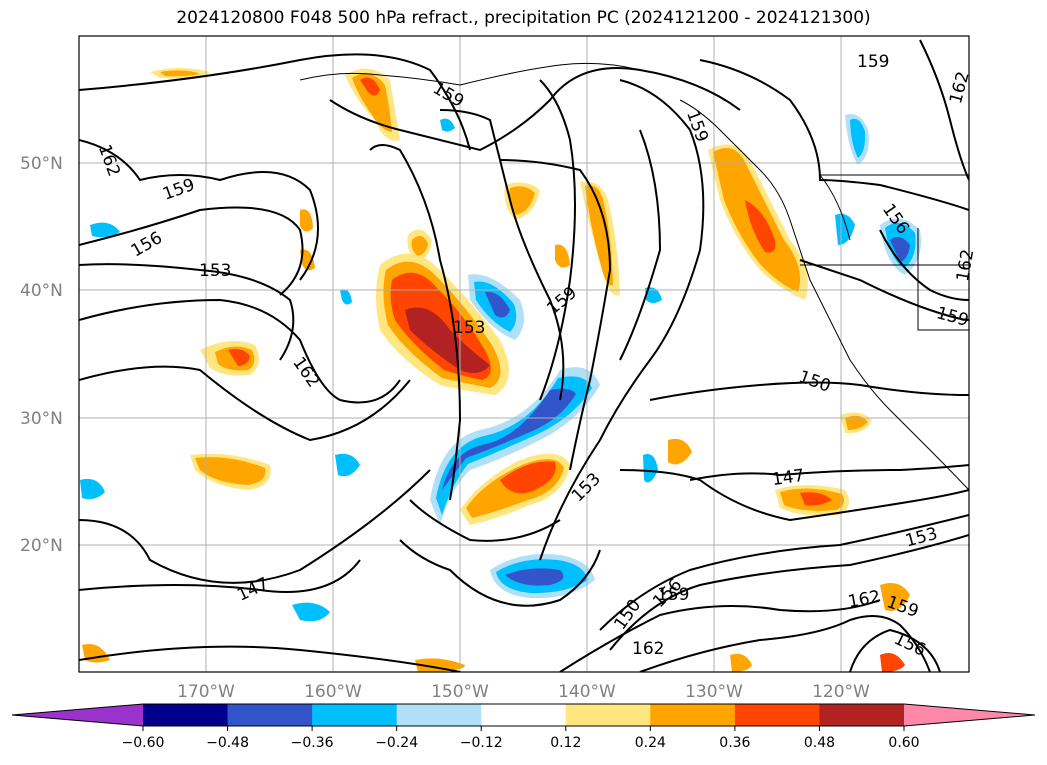 The width and height of the screenshot is (1047, 765). I want to click on lat-label-50n: 50°N, so click(41, 164).